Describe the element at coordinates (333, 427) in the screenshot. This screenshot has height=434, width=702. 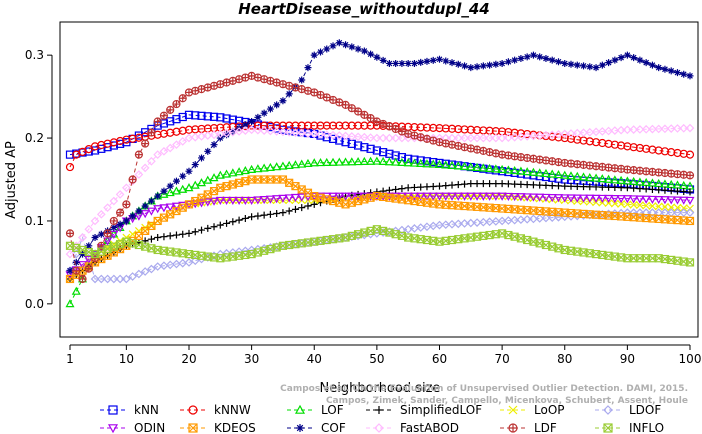
I see `legend-label-cof: COF` at that location.